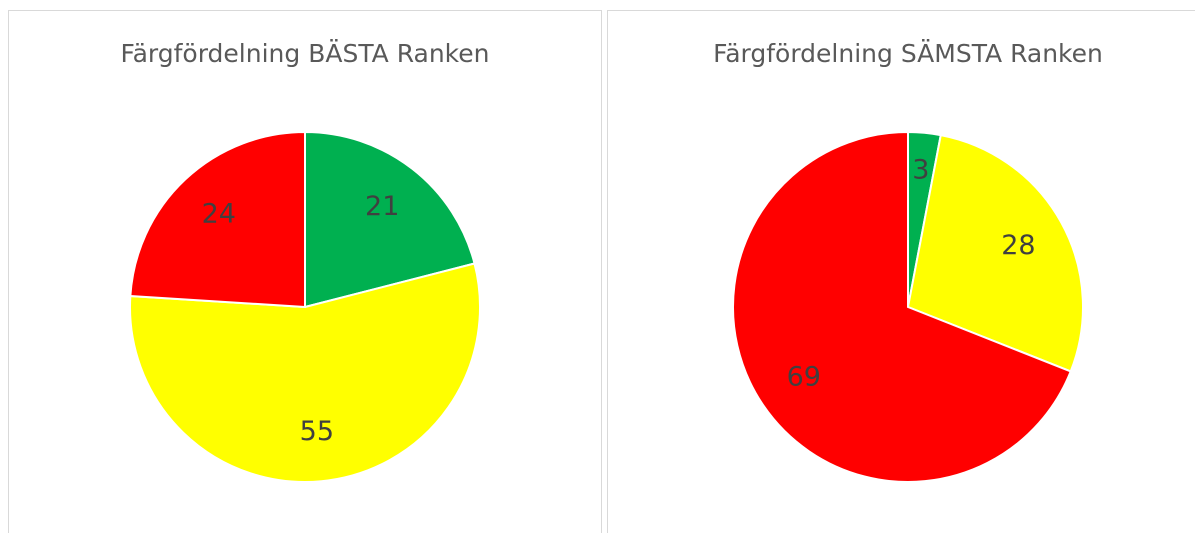  Describe the element at coordinates (908, 53) in the screenshot. I see `chart-title: Färgfördelning SÄMSTA Ranken` at that location.